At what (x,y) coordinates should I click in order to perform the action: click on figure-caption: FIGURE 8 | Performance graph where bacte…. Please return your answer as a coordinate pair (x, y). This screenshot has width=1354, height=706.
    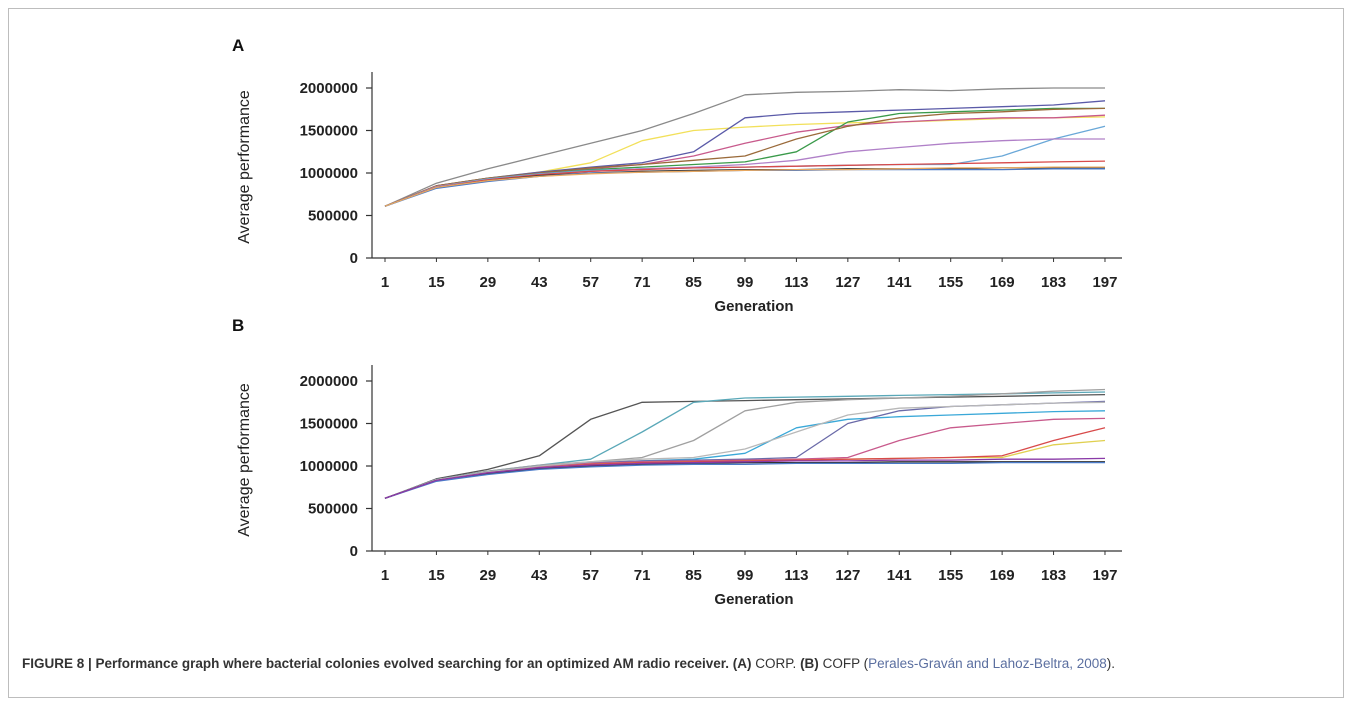
    Looking at the image, I should click on (677, 663).